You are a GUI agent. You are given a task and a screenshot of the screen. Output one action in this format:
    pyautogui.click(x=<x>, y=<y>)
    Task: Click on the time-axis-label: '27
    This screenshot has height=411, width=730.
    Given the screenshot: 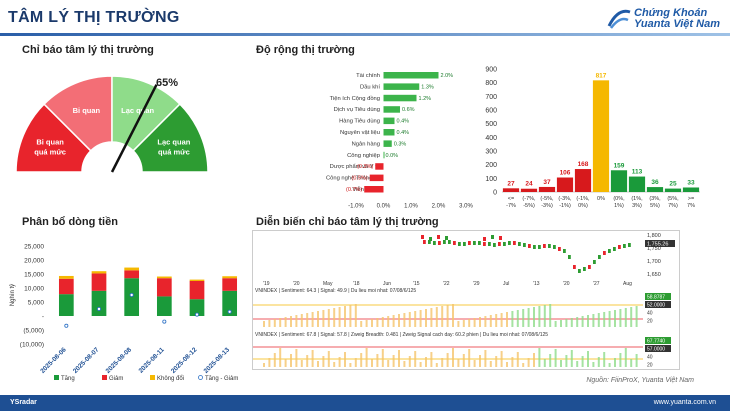 What is the action you would take?
    pyautogui.click(x=596, y=284)
    